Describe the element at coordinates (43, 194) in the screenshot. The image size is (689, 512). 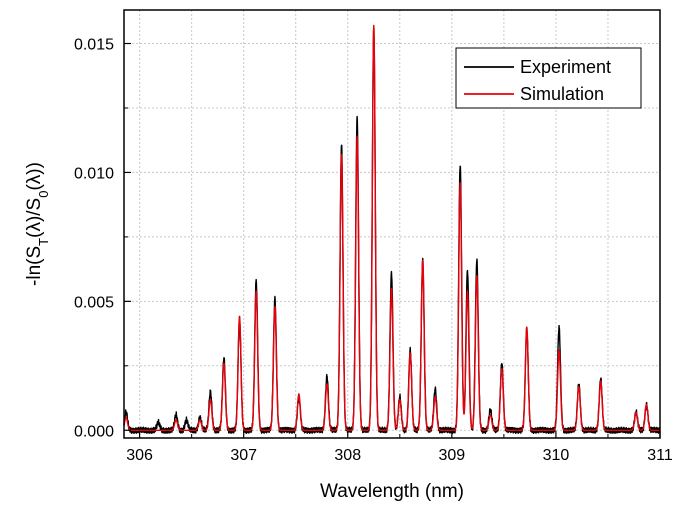
I see `y-axis-title-part: 0` at that location.